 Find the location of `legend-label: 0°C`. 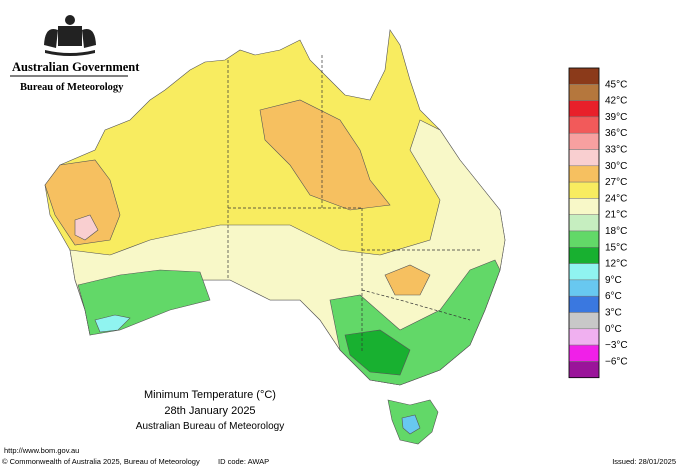

legend-label: 0°C is located at coordinates (613, 329).